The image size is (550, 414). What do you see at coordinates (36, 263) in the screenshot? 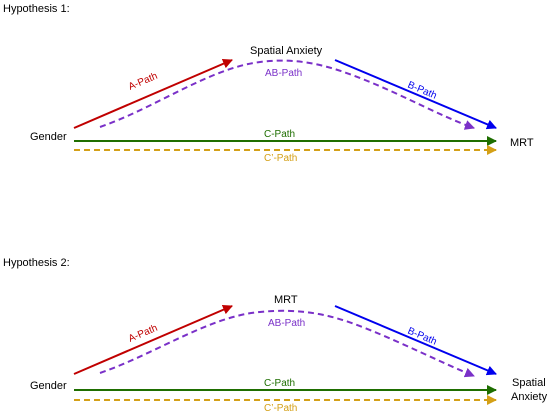
I see `hypothesis-2-heading: Hypothesis 2:` at bounding box center [36, 263].